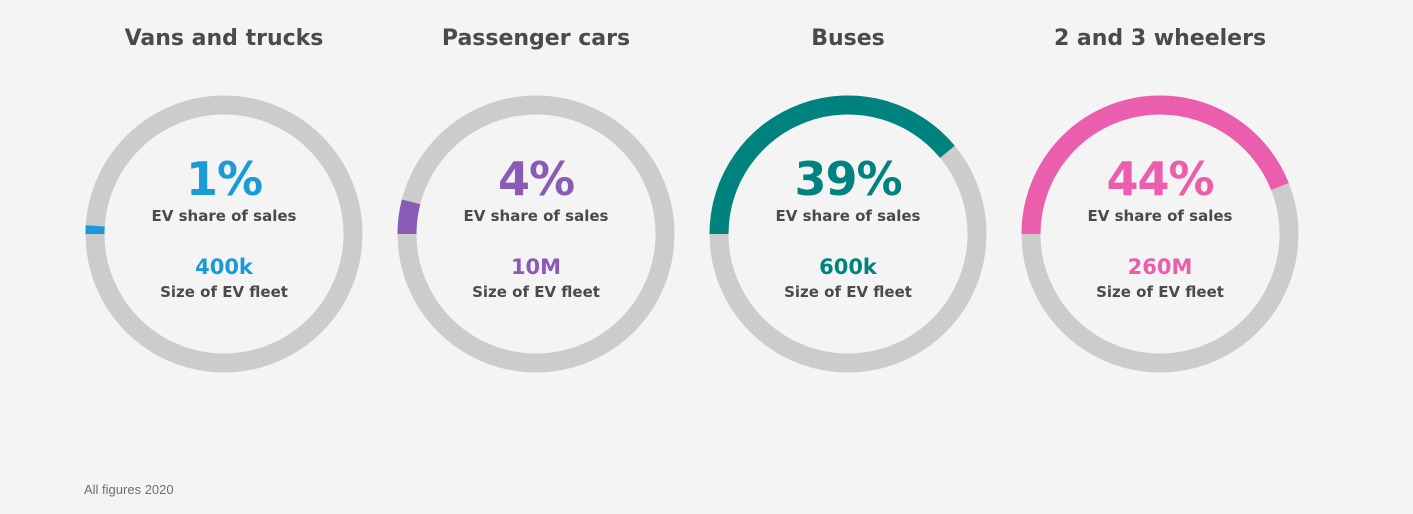  Describe the element at coordinates (224, 38) in the screenshot. I see `chart-title: Vans and trucks` at that location.